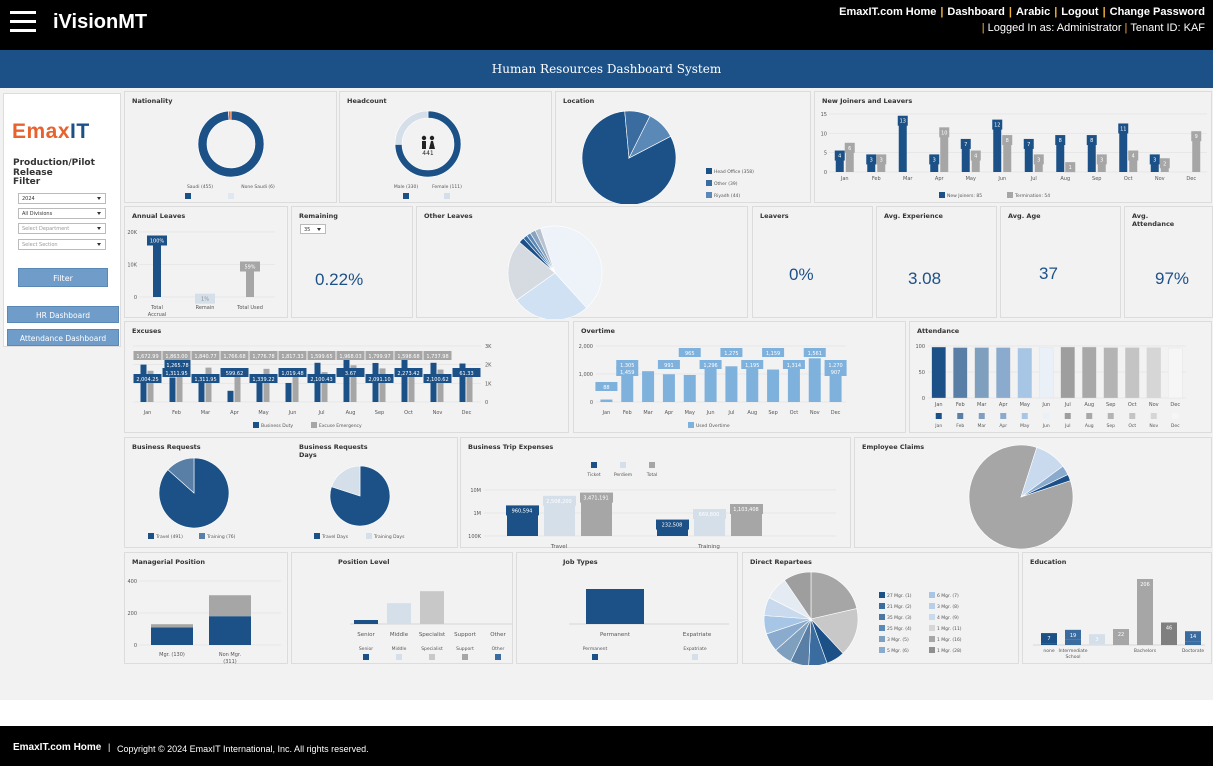  What do you see at coordinates (63, 314) in the screenshot?
I see `hr-dashboard-button: HR Dashboard` at bounding box center [63, 314].